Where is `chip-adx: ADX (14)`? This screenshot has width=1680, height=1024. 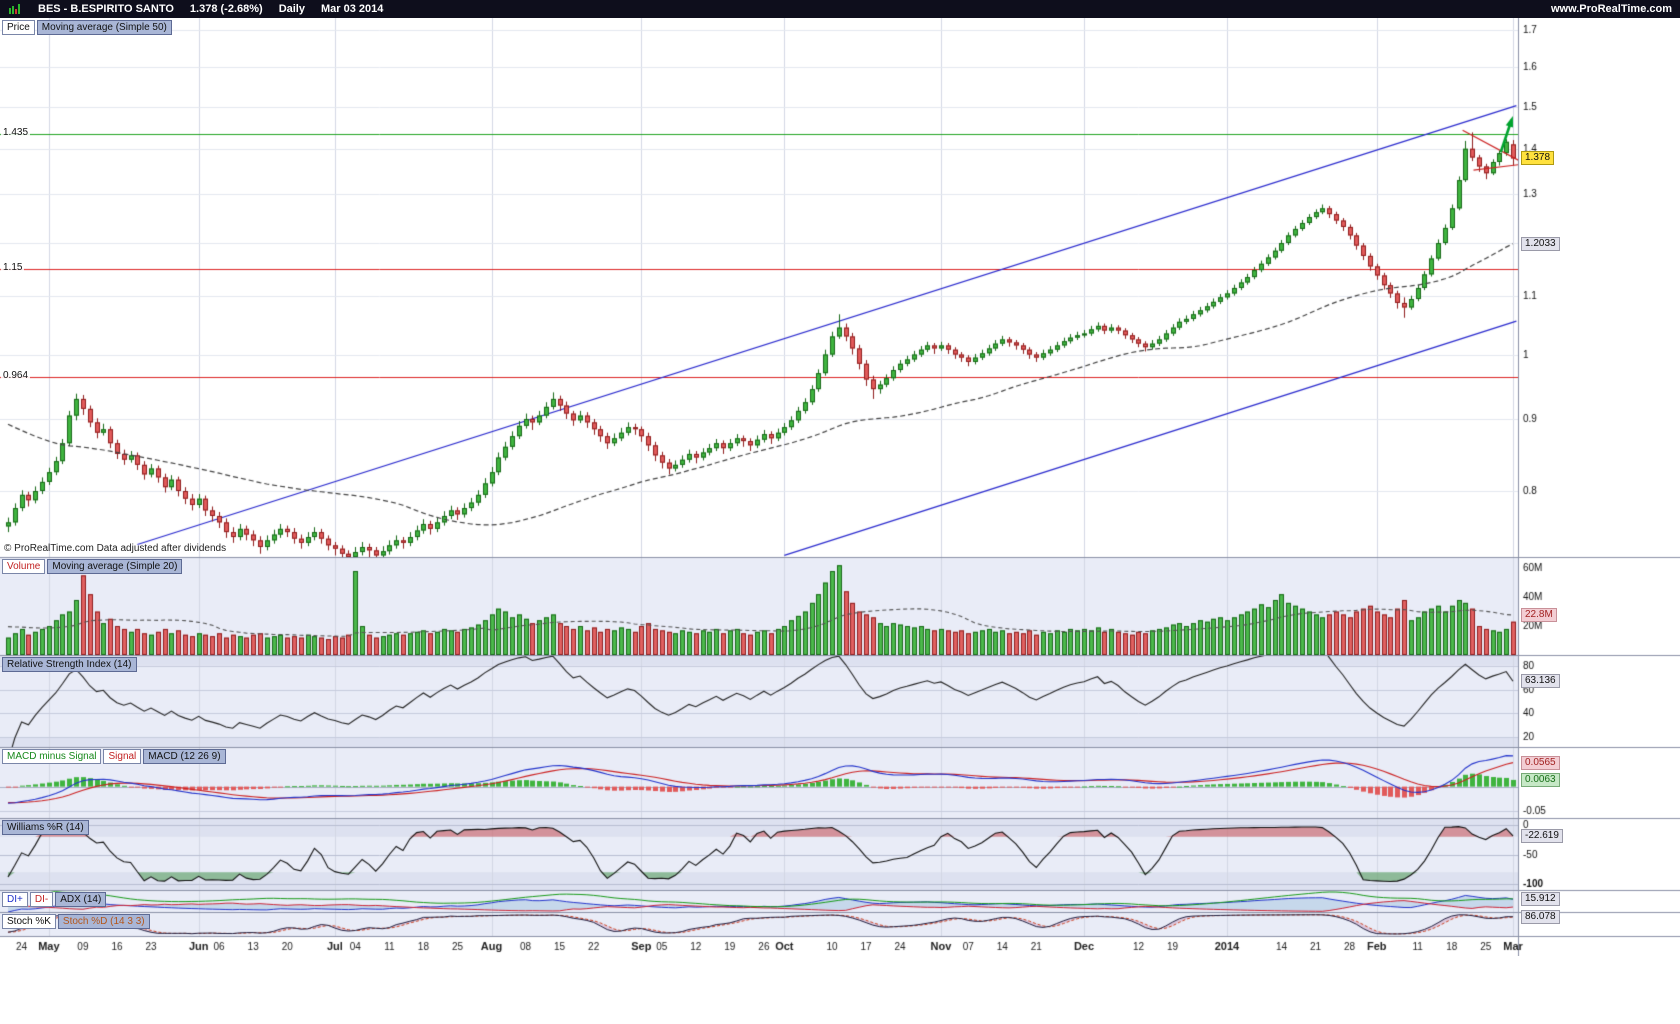
chip-adx: ADX (14) is located at coordinates (81, 899).